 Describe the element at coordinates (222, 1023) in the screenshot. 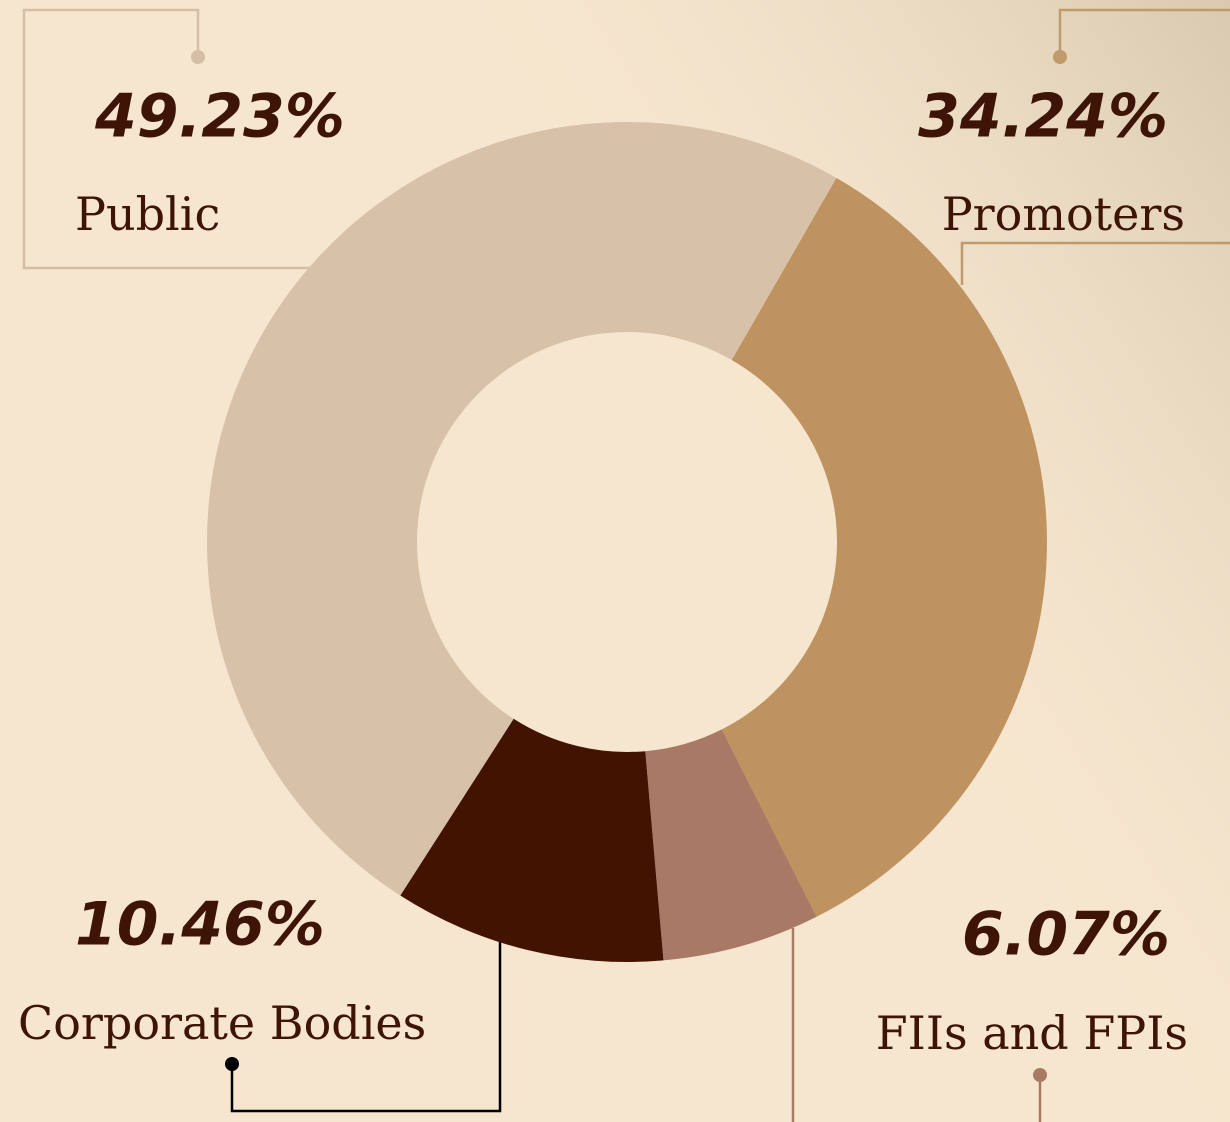

I see `category-label: Corporate Bodies` at that location.